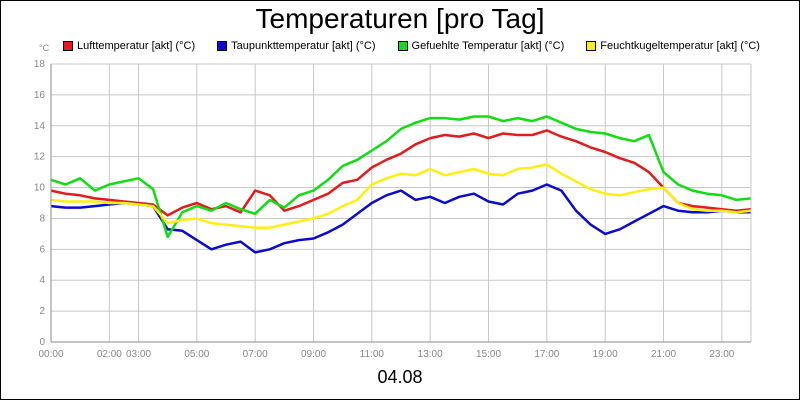 This screenshot has width=800, height=400. I want to click on y-tick-label: 12, so click(40, 157).